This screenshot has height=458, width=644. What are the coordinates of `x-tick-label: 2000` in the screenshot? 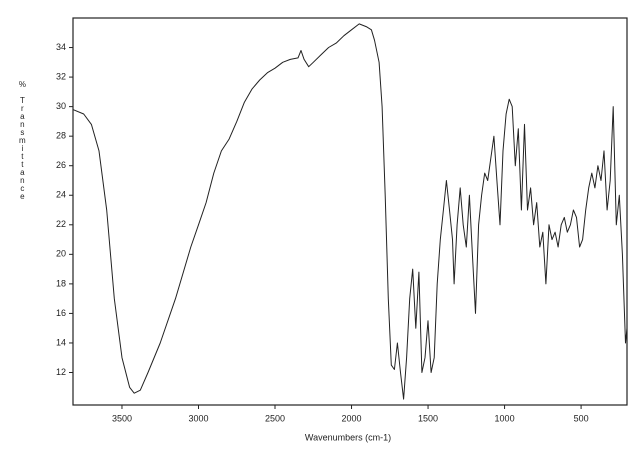 It's located at (352, 418).